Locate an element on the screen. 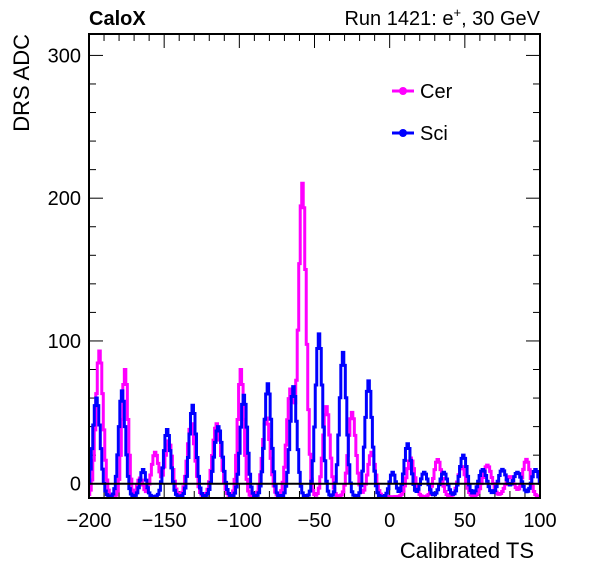  legend-marker-sci is located at coordinates (403, 133).